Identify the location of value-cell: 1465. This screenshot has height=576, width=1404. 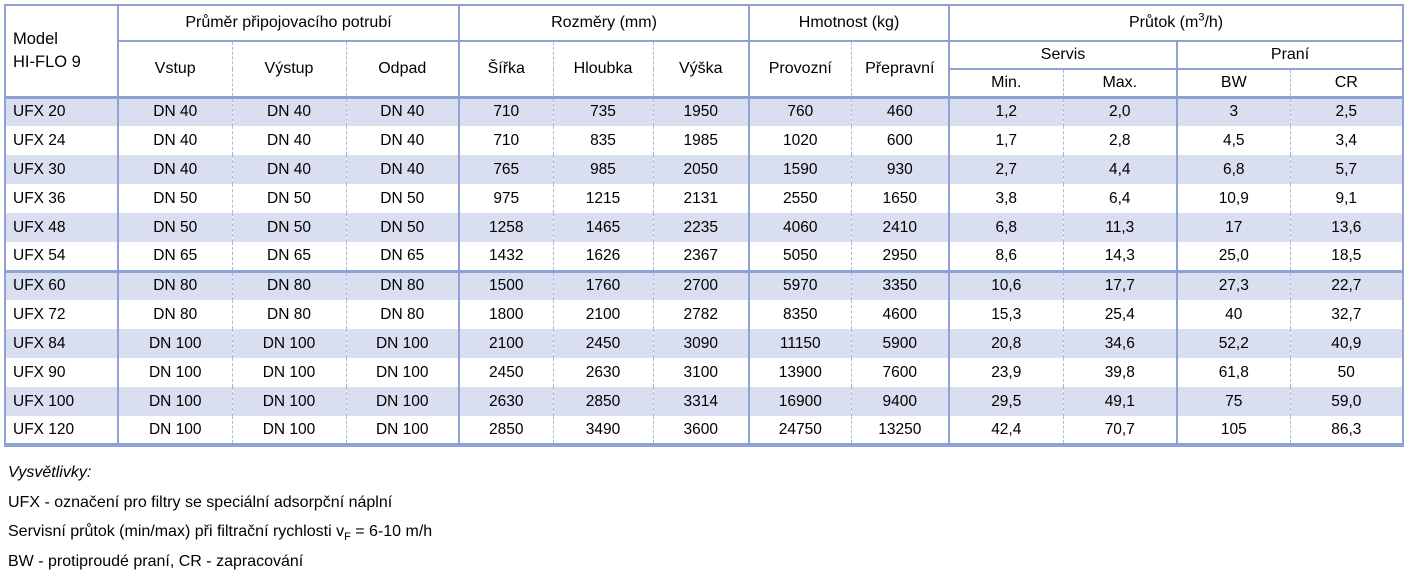
(603, 227).